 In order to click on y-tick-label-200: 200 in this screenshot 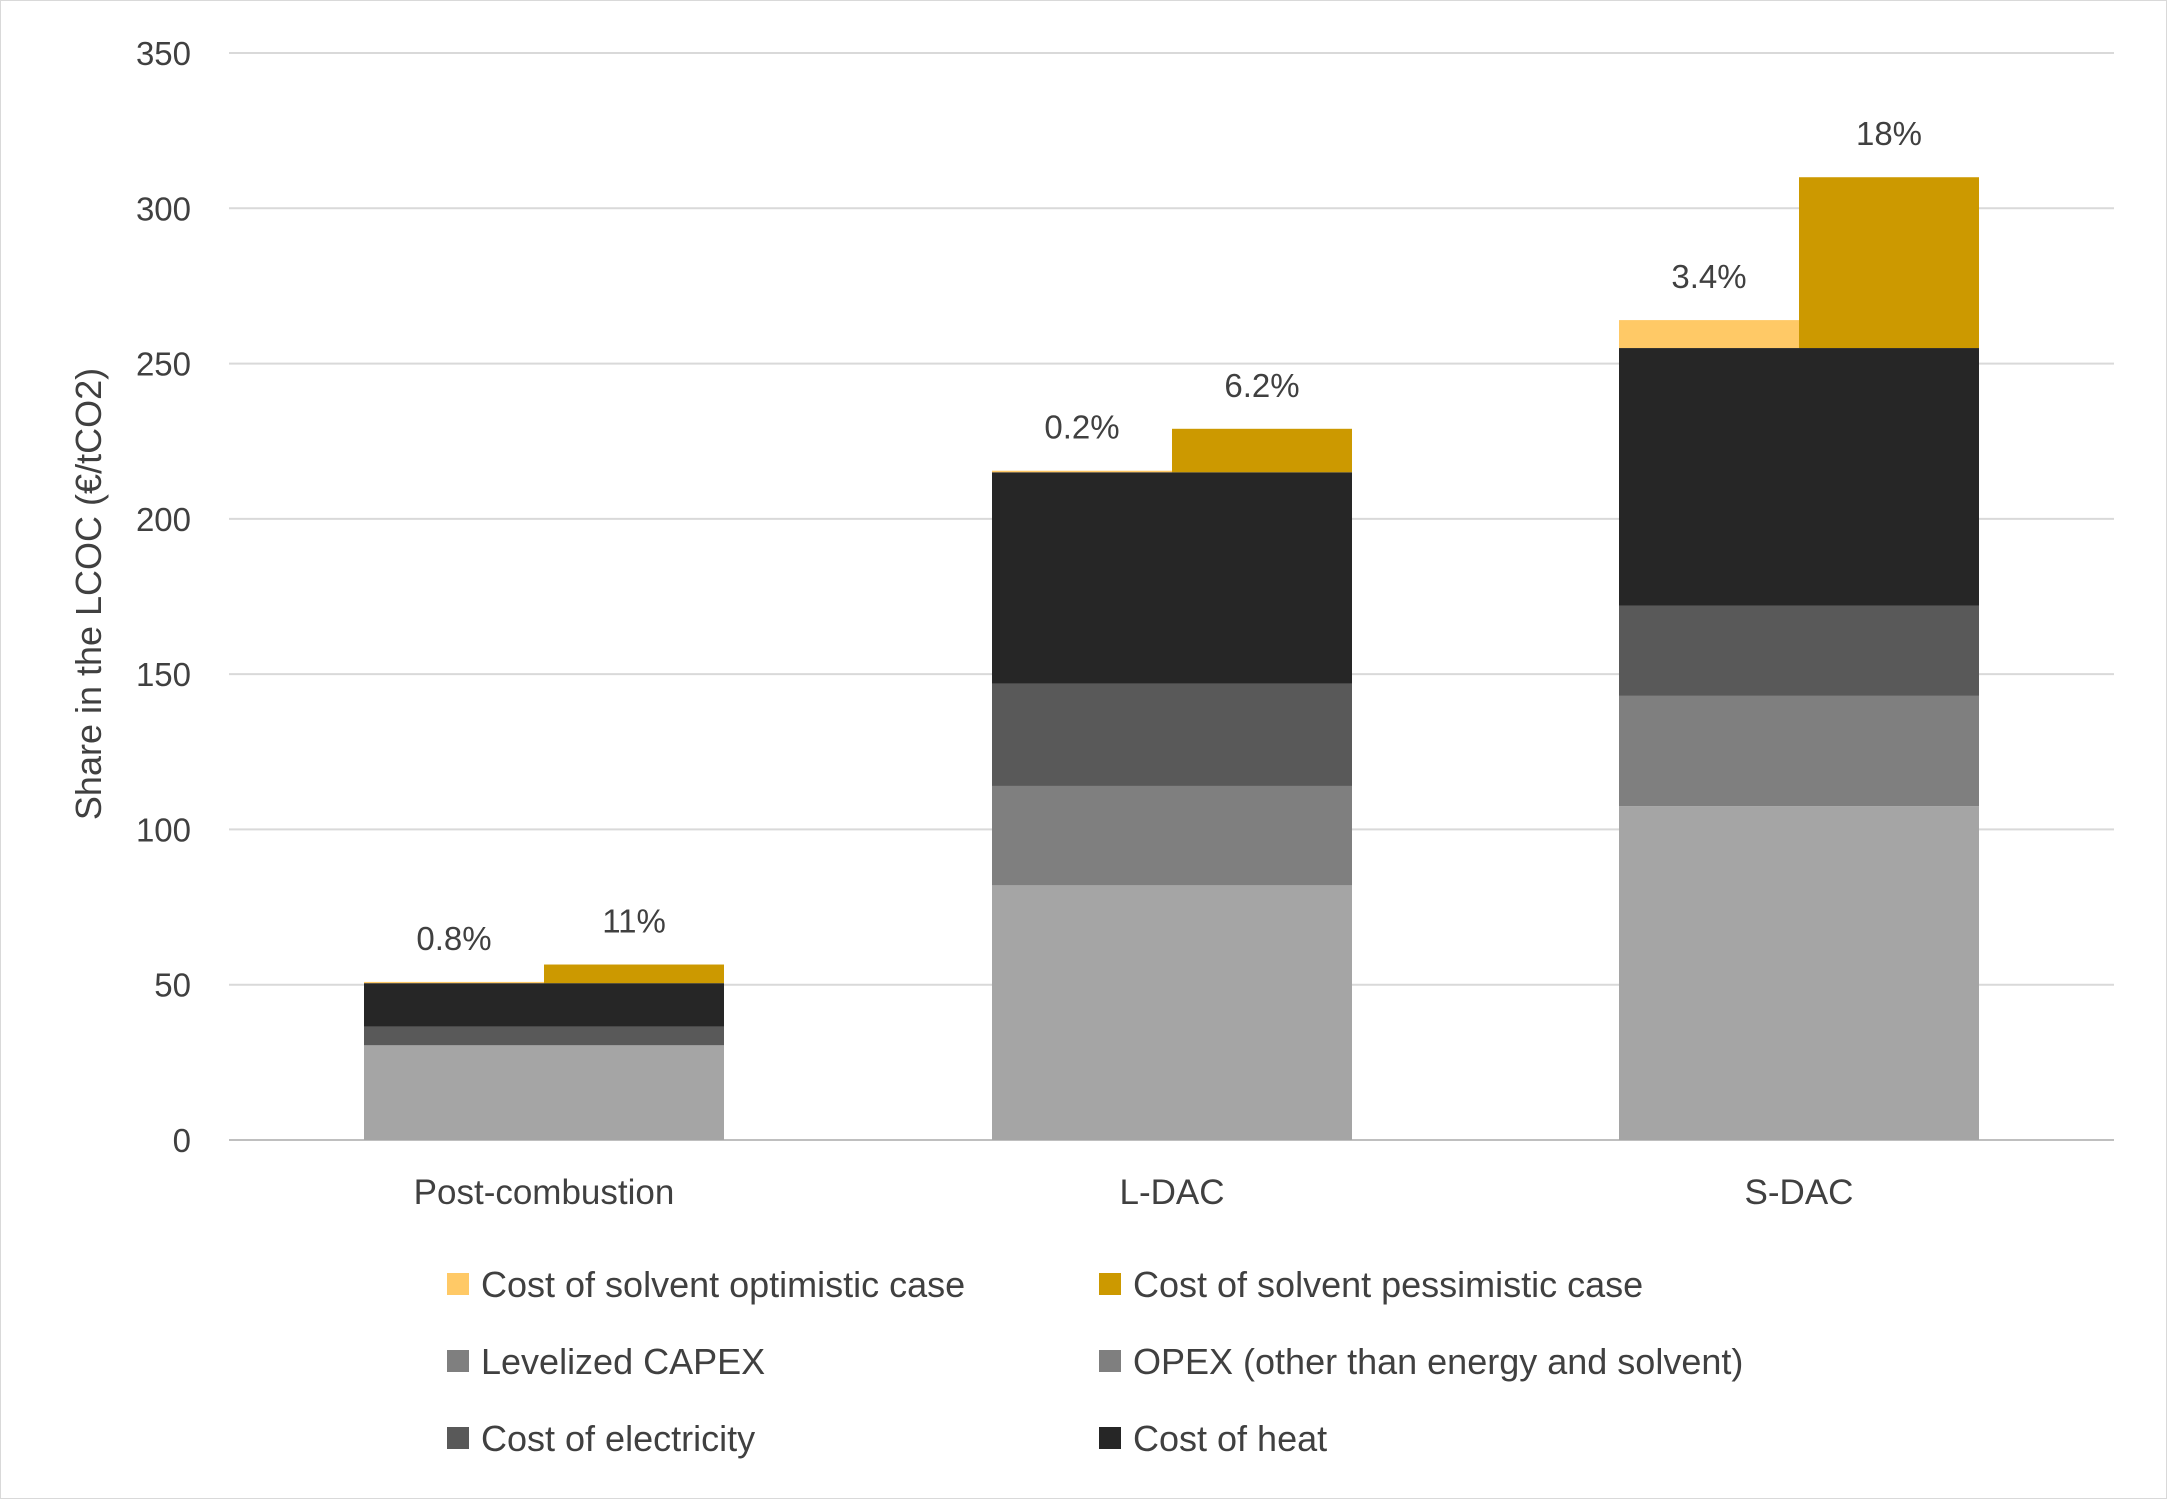, I will do `click(163, 519)`.